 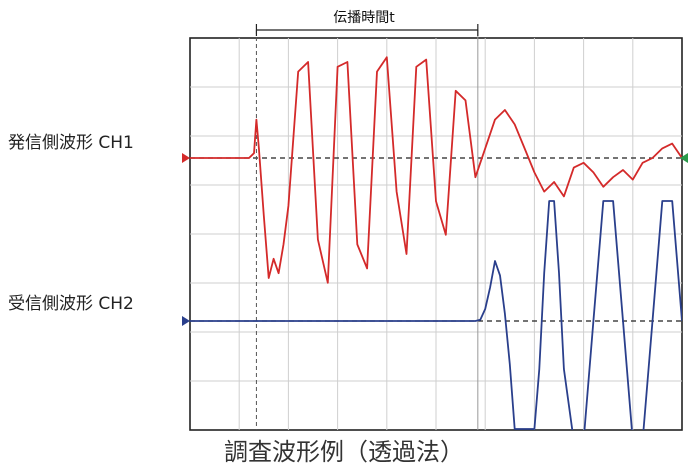 I want to click on ch2-label: 受信側波形 CH2, so click(x=71, y=304).